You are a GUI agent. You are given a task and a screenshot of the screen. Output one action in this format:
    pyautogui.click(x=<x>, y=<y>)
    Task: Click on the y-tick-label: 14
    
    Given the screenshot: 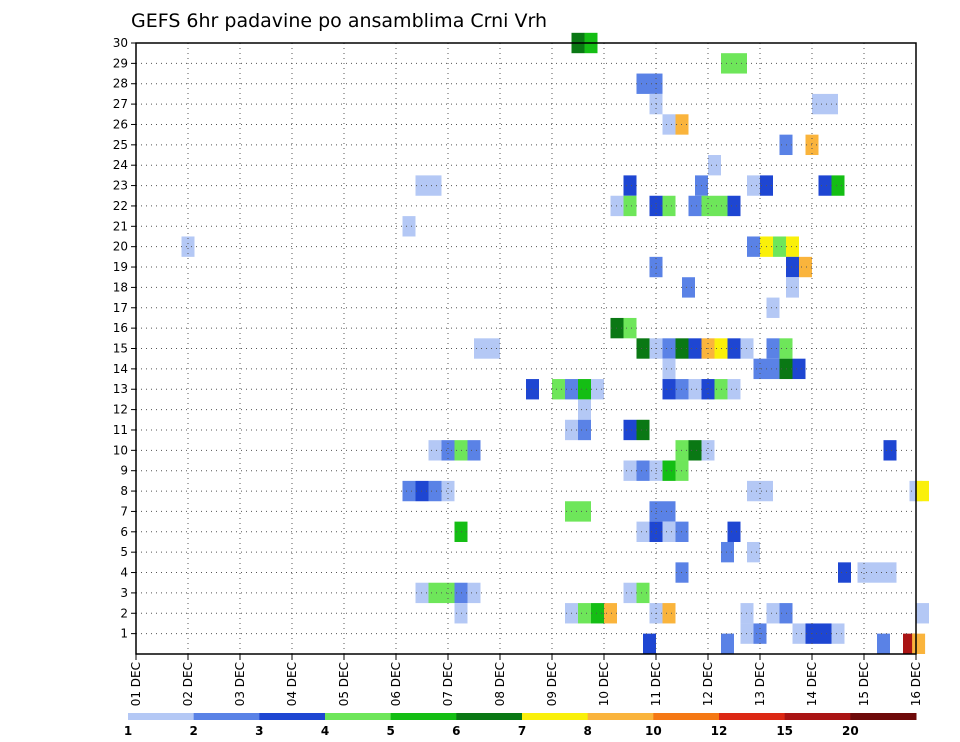 What is the action you would take?
    pyautogui.click(x=120, y=369)
    